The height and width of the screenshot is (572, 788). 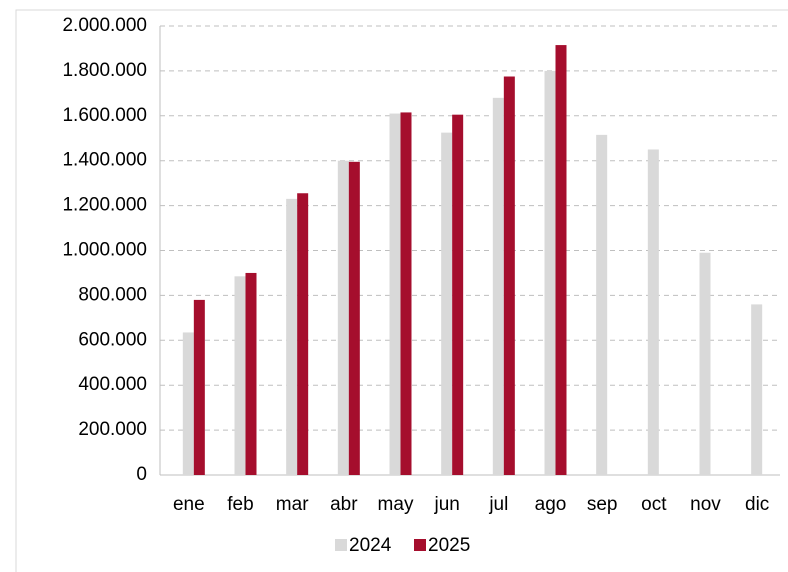 What do you see at coordinates (112, 294) in the screenshot?
I see `y-tick-label: 800.000` at bounding box center [112, 294].